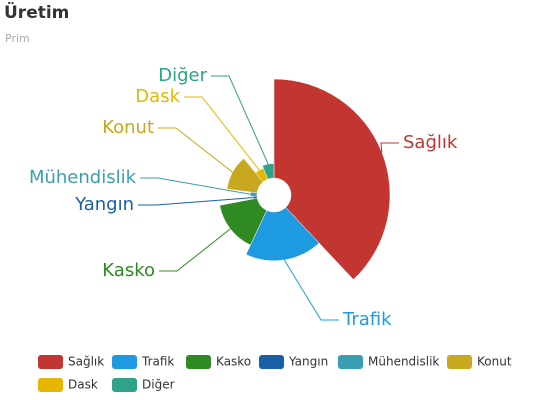  Describe the element at coordinates (158, 385) in the screenshot. I see `legend-label: Diğer` at that location.